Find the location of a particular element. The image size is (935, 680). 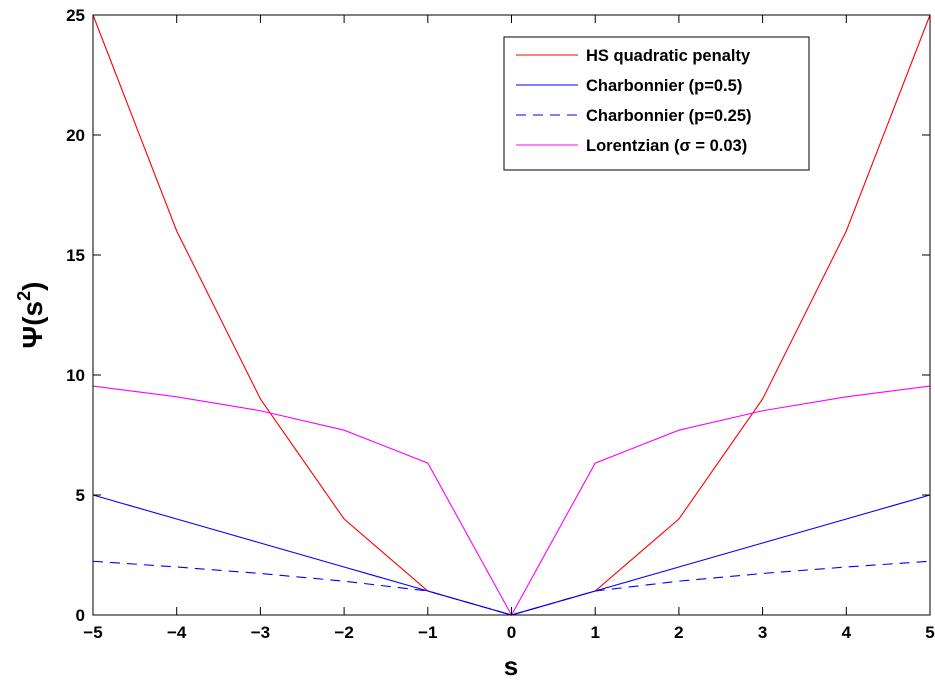

y-tick-labels: 0 5 10 15 20 25 is located at coordinates (75, 315).